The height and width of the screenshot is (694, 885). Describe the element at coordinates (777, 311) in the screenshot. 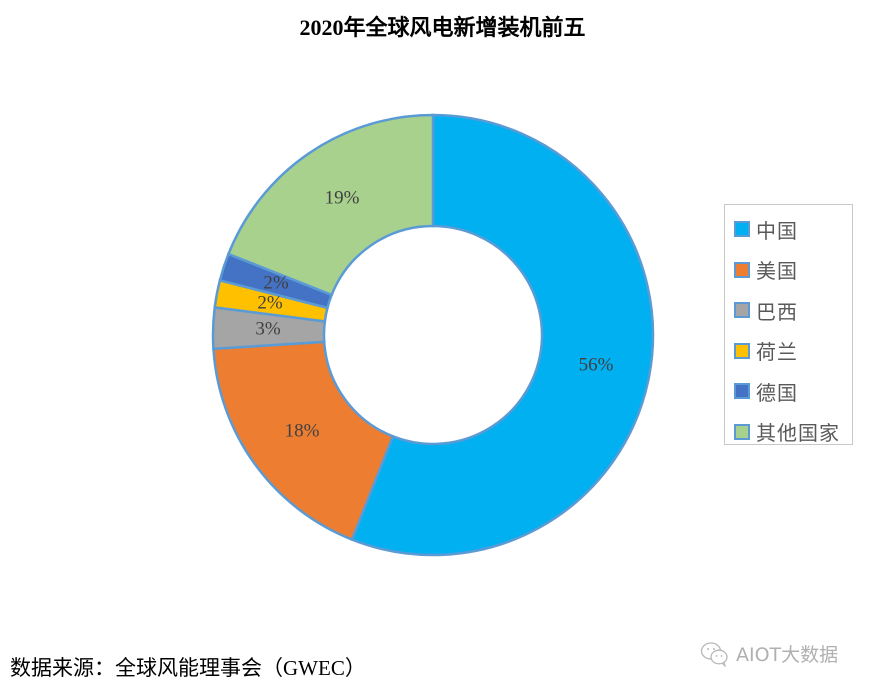

I see `legend-label: 巴西` at that location.